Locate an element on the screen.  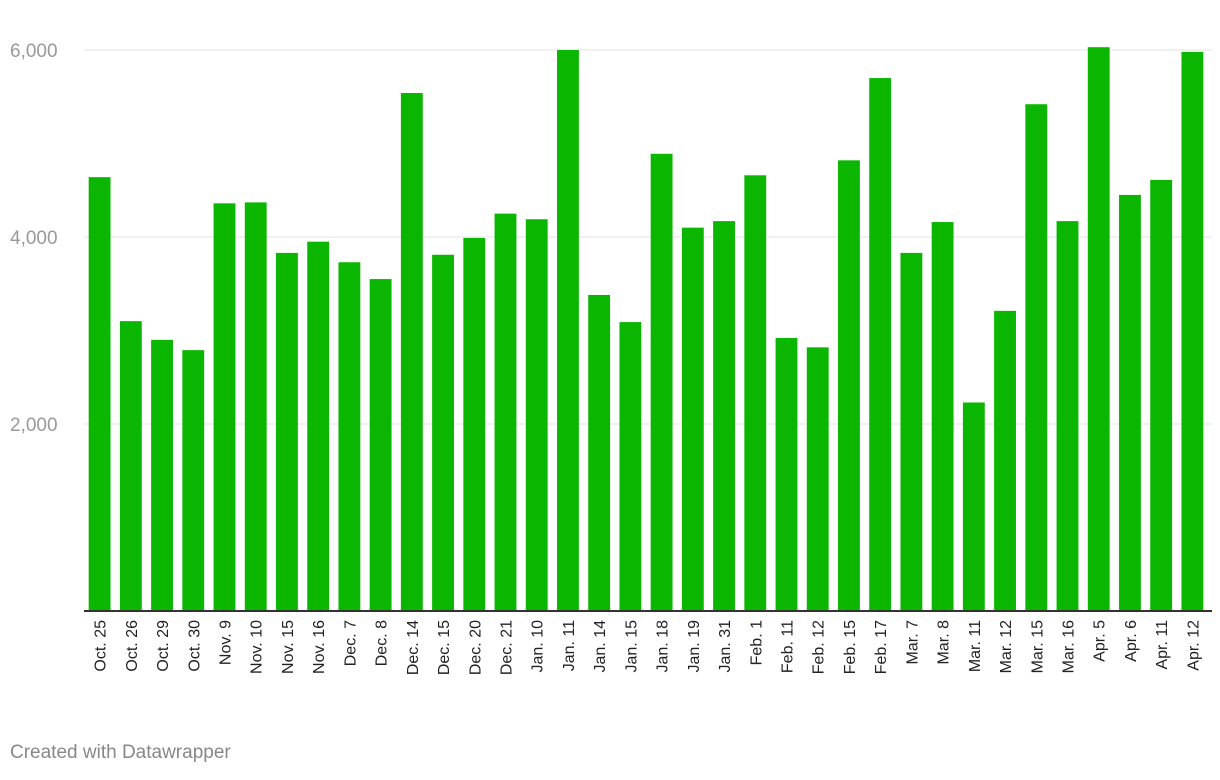
x-category-label: Apr. 5 is located at coordinates (1100, 641).